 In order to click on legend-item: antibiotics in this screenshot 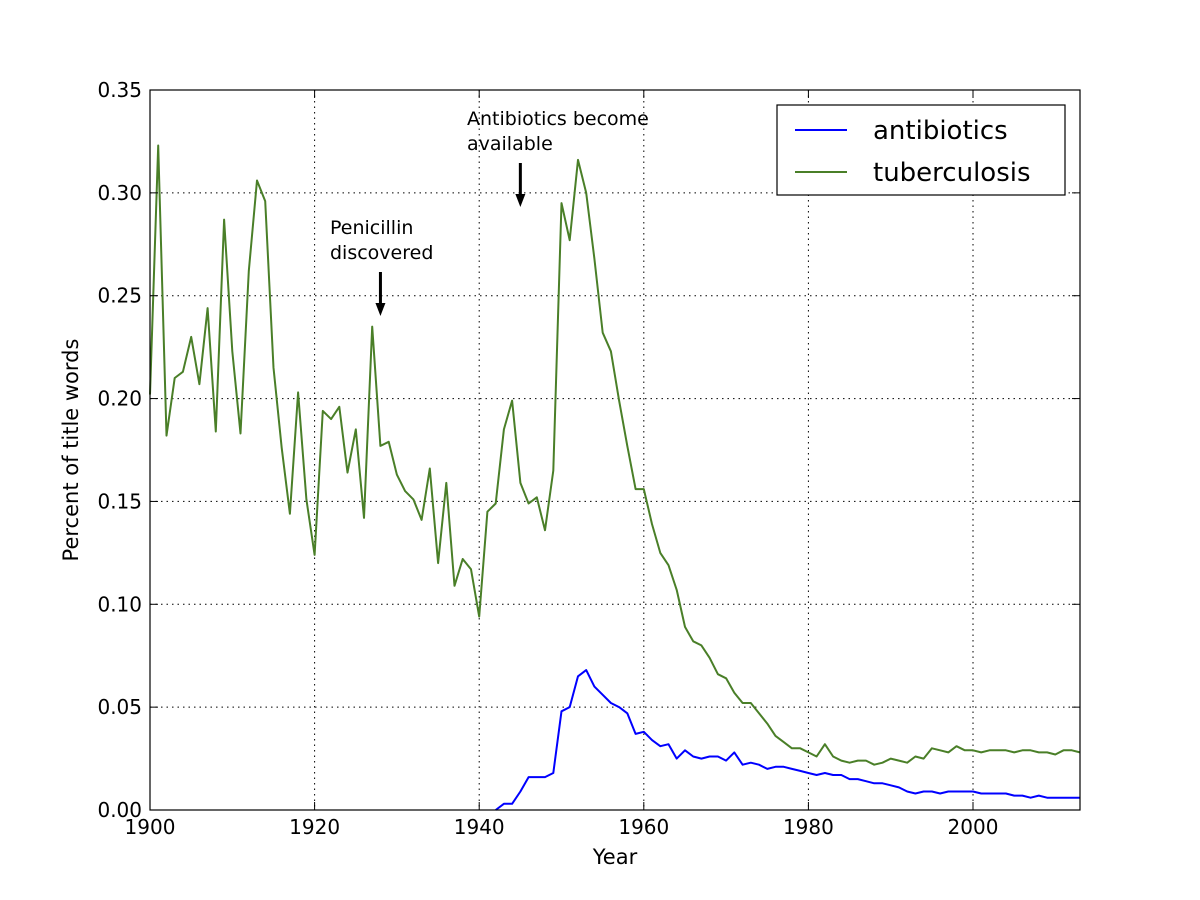, I will do `click(901, 131)`.